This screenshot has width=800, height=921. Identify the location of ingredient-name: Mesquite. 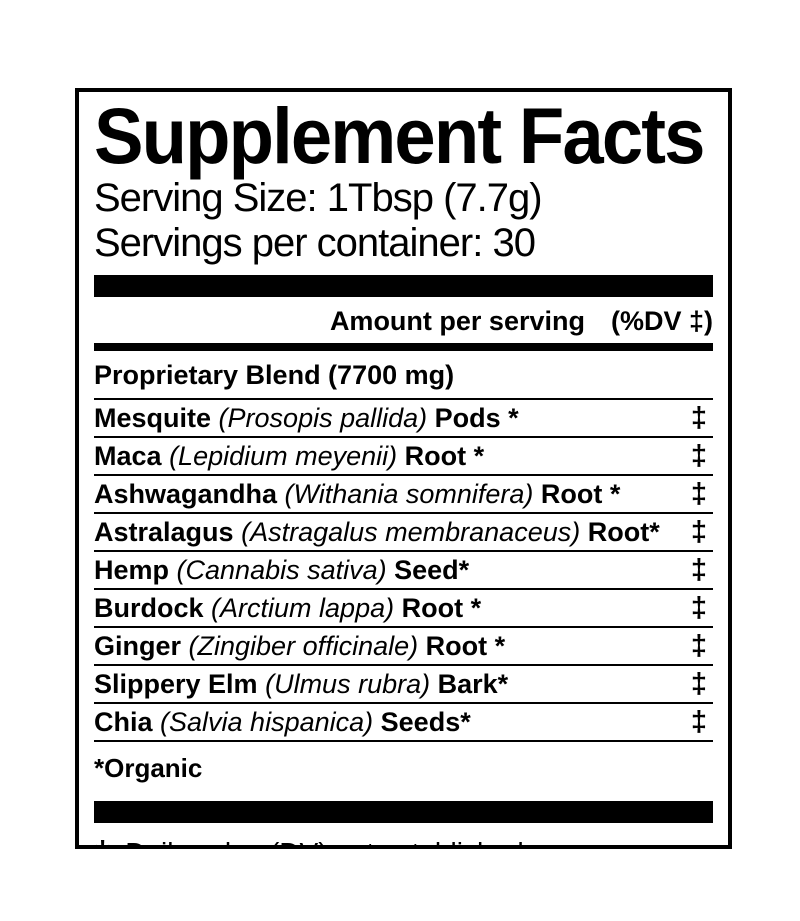
(153, 417).